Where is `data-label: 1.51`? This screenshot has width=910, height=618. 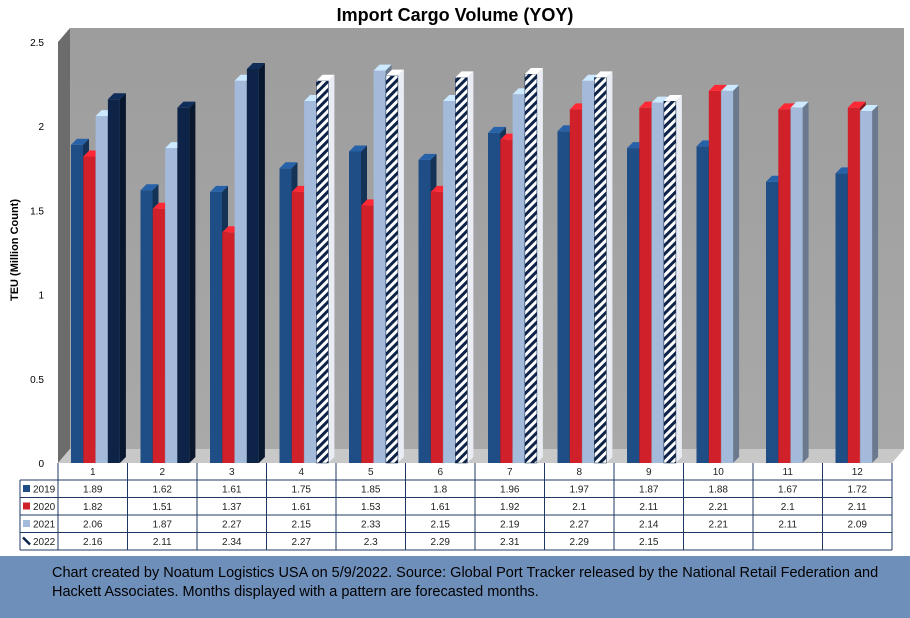 data-label: 1.51 is located at coordinates (163, 507).